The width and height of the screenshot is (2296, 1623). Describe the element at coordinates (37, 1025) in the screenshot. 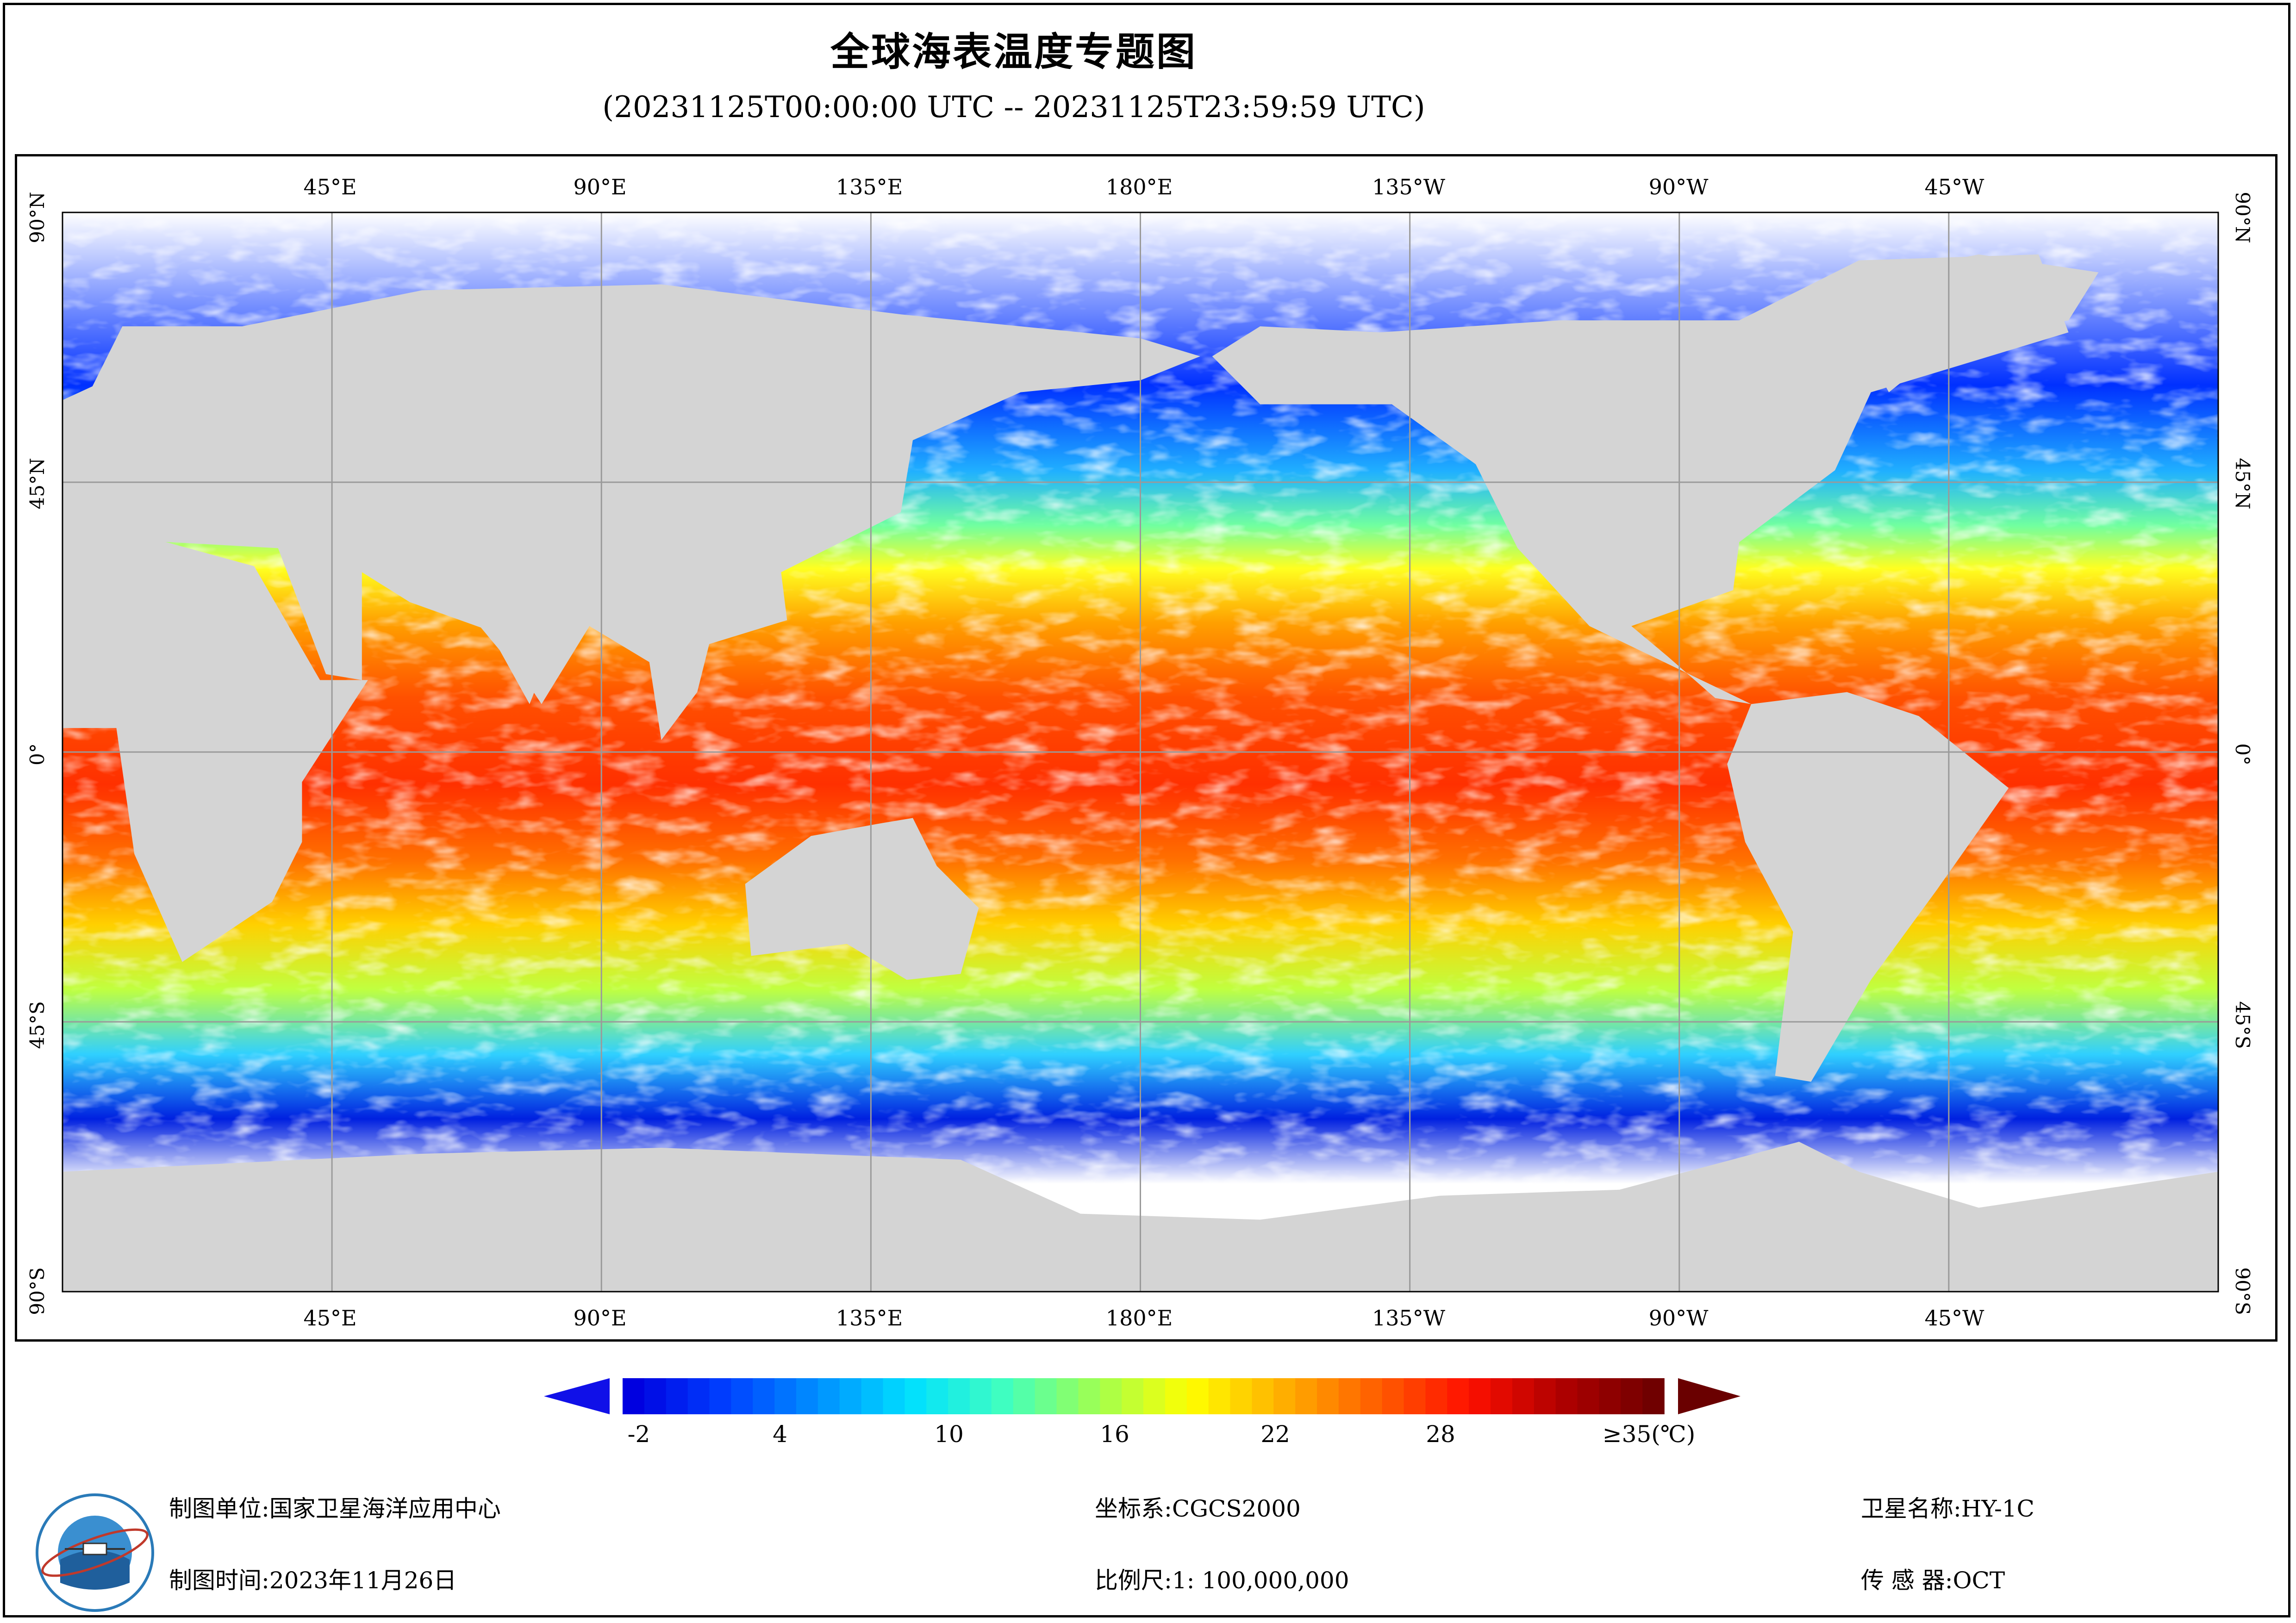

I see `left-lat-label: 45°S` at that location.